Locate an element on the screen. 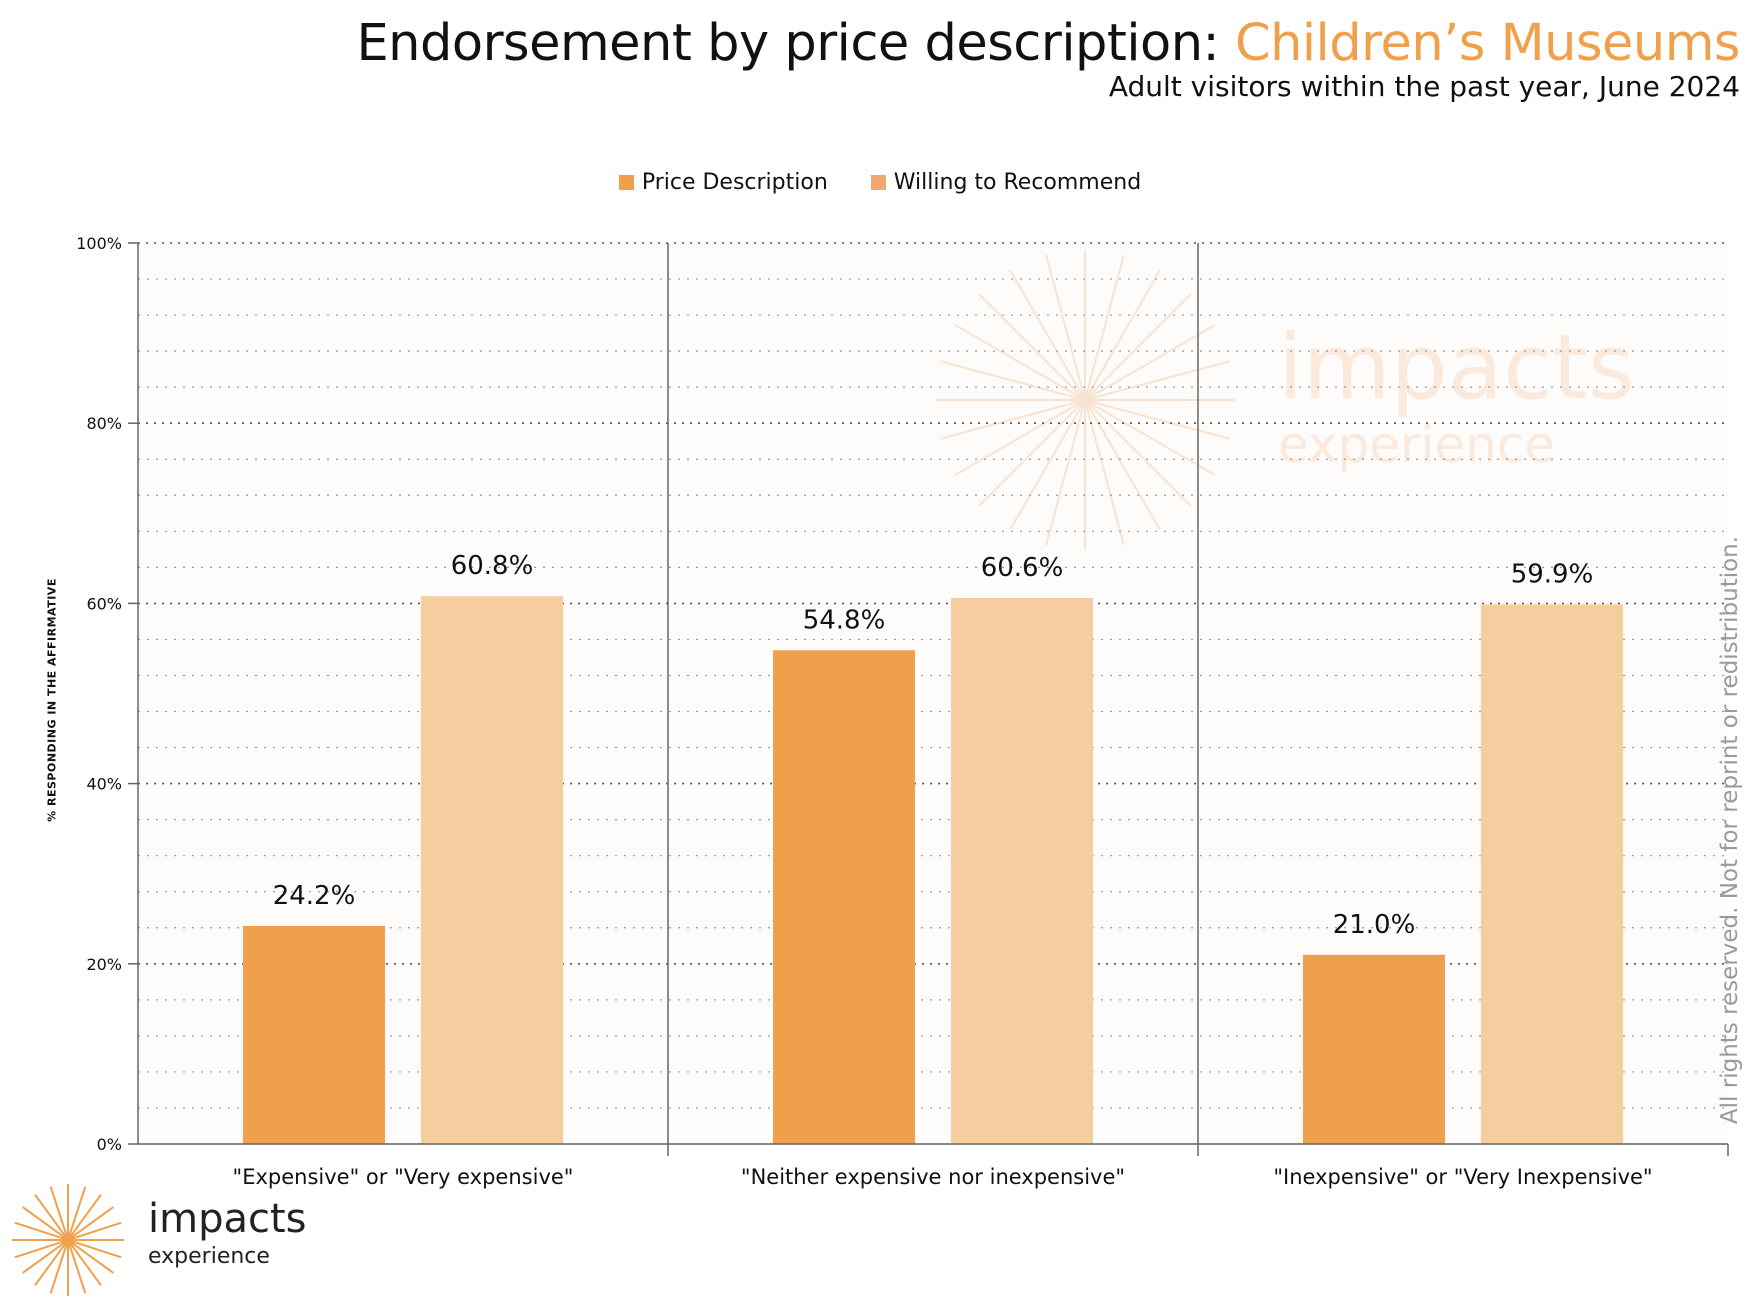  y-tick-label: 40% is located at coordinates (104, 784).